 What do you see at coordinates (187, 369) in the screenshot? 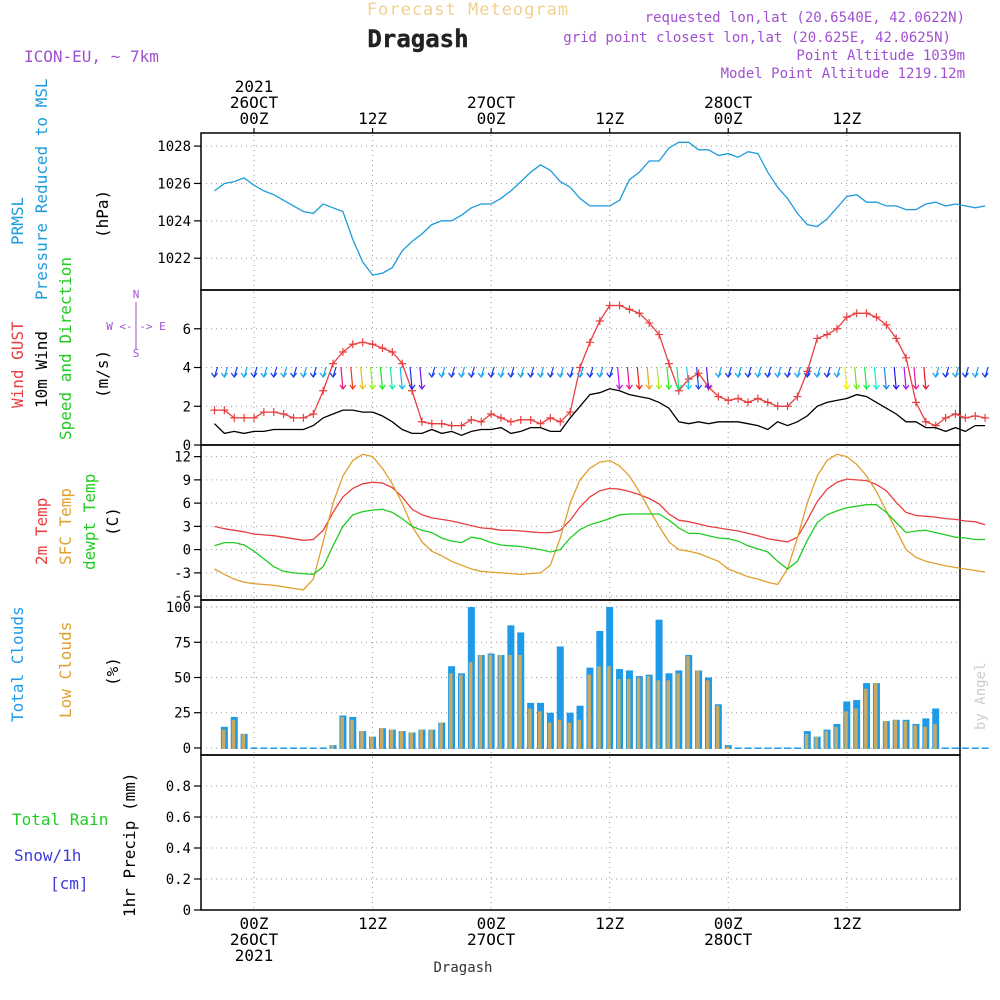
I see `y-tick-label: 4` at bounding box center [187, 369].